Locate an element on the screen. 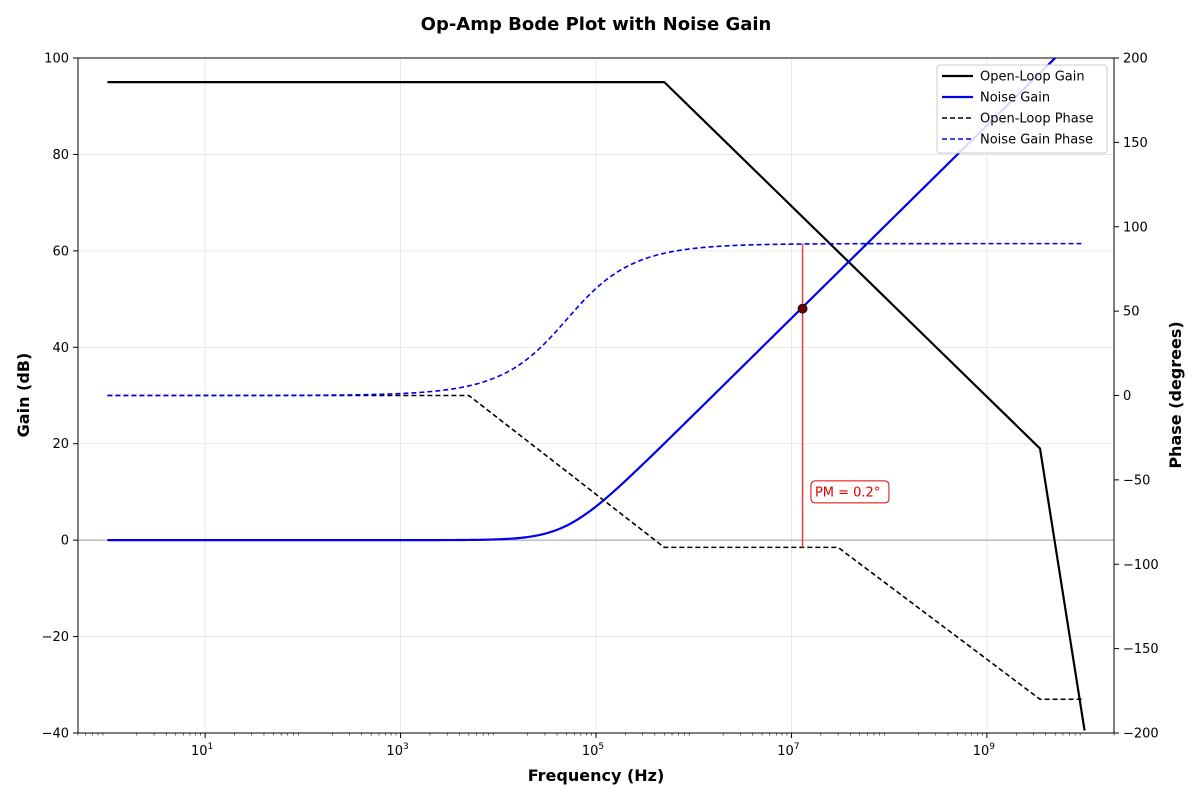 The height and width of the screenshot is (800, 1200). legend-label-3: Noise Gain Phase is located at coordinates (1036, 140).